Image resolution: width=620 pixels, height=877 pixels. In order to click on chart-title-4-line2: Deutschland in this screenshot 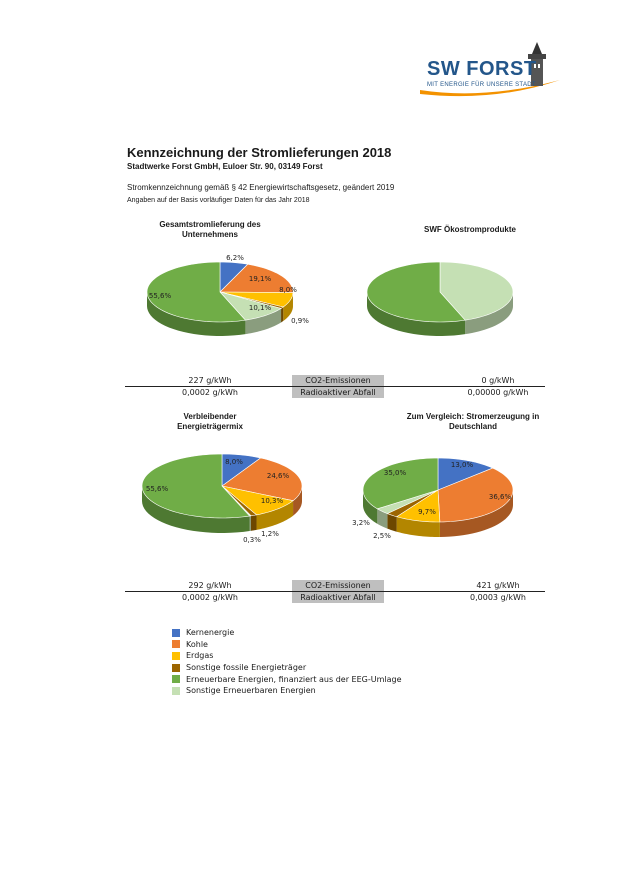, I will do `click(472, 426)`.